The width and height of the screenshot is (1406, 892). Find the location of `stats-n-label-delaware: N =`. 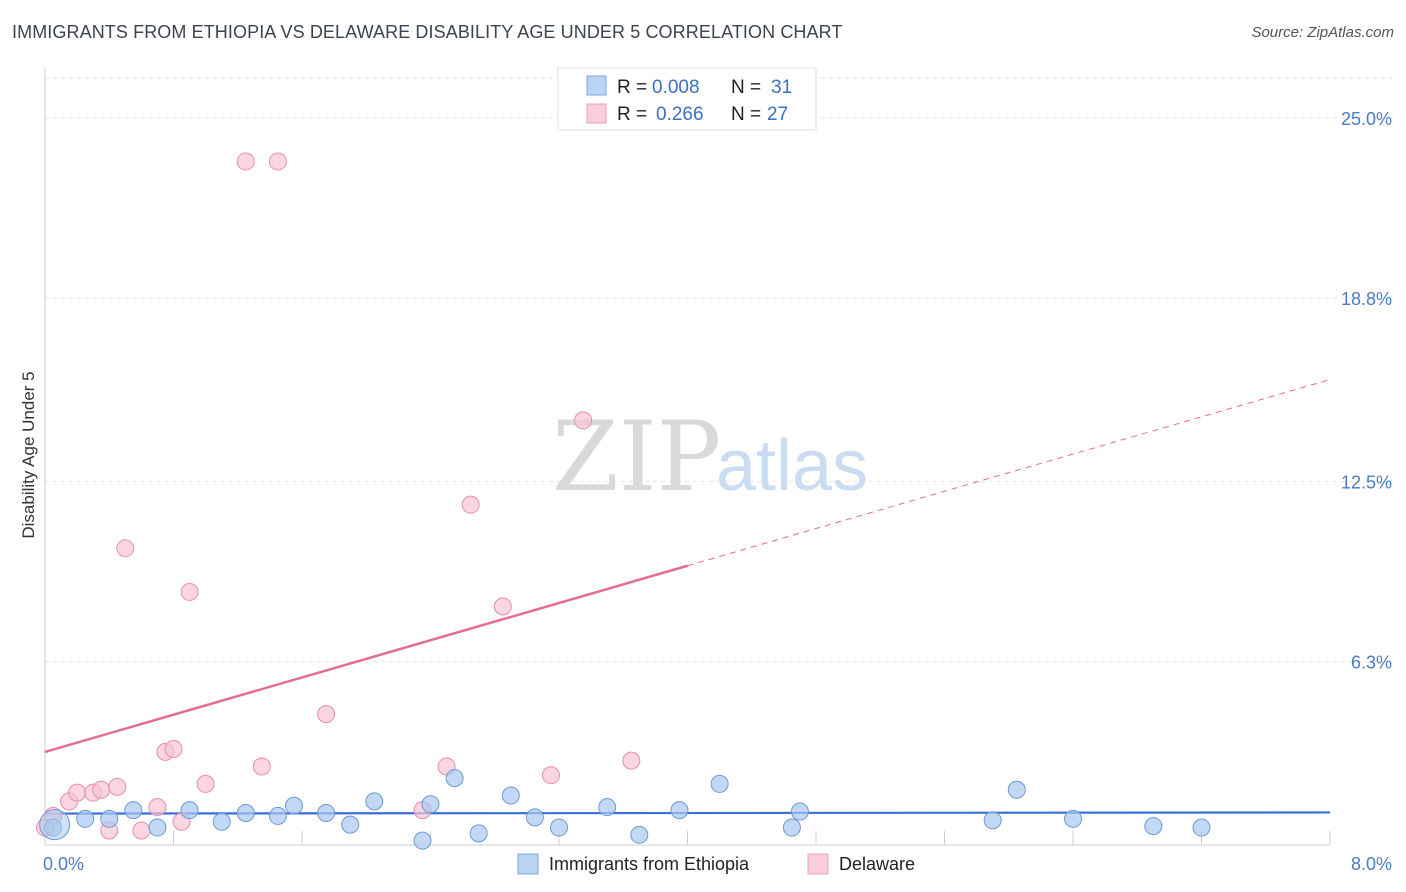

stats-n-label-delaware: N = is located at coordinates (746, 114).